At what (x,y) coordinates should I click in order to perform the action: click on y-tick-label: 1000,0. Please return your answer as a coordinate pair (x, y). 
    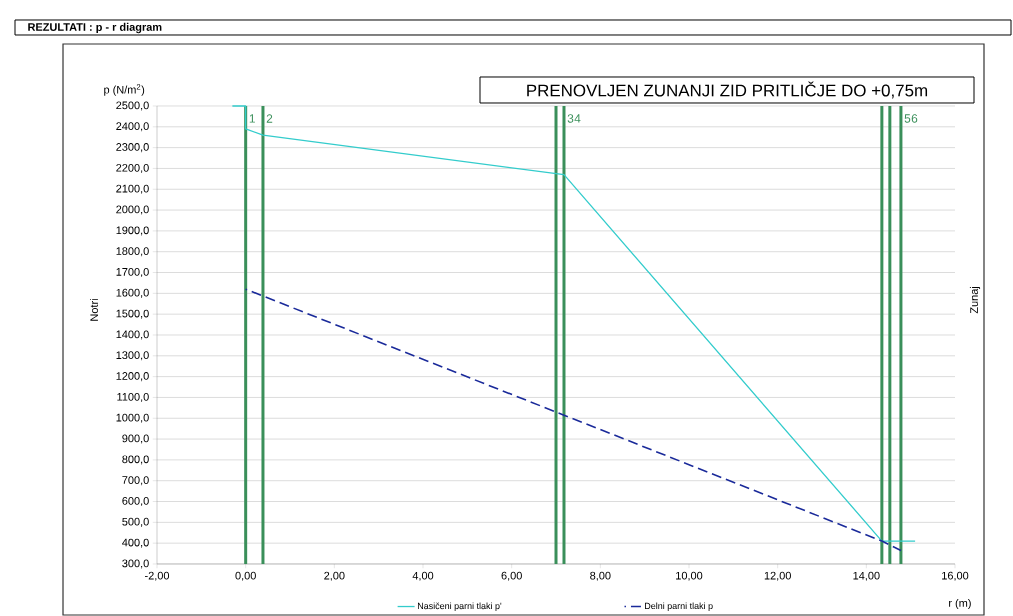
    Looking at the image, I should click on (132, 418).